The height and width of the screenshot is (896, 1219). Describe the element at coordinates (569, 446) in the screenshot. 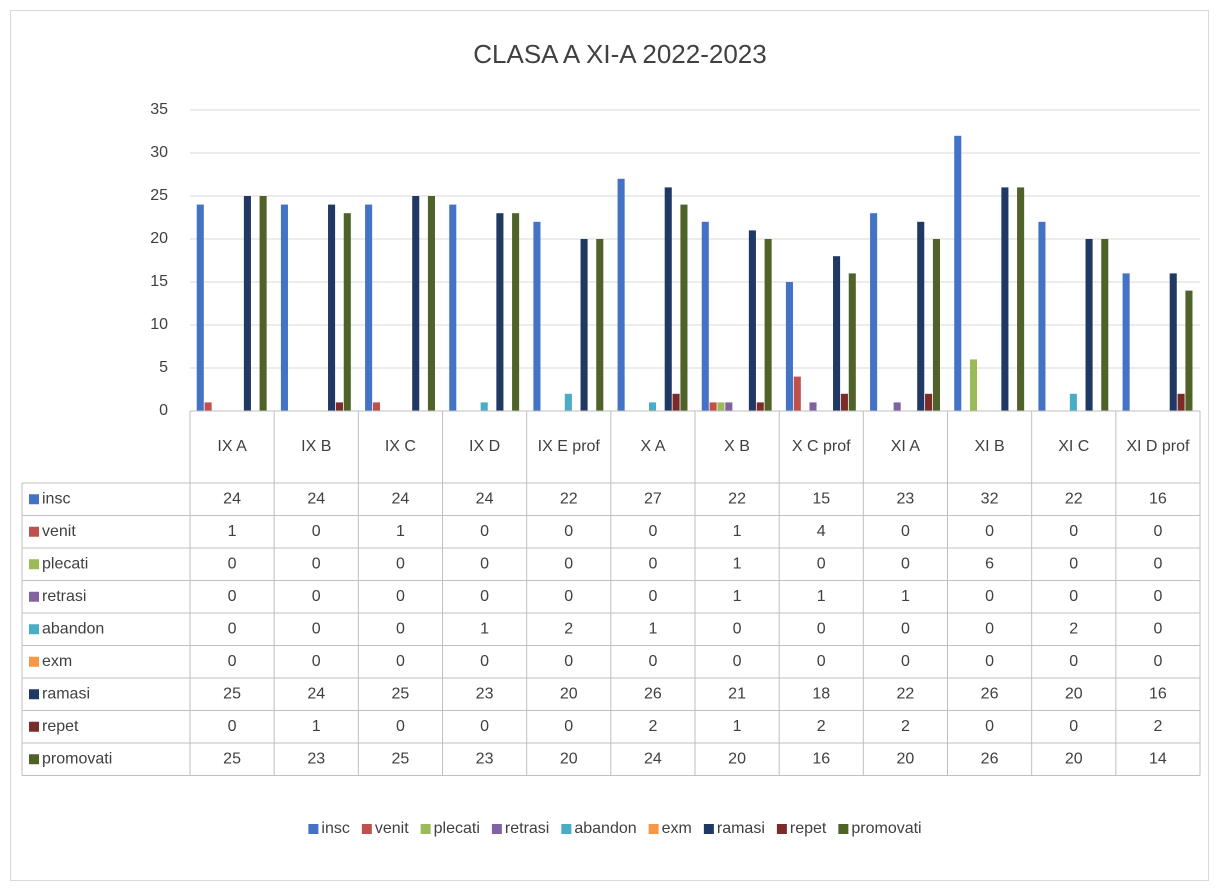

I see `x-tick-label: IX E prof` at that location.